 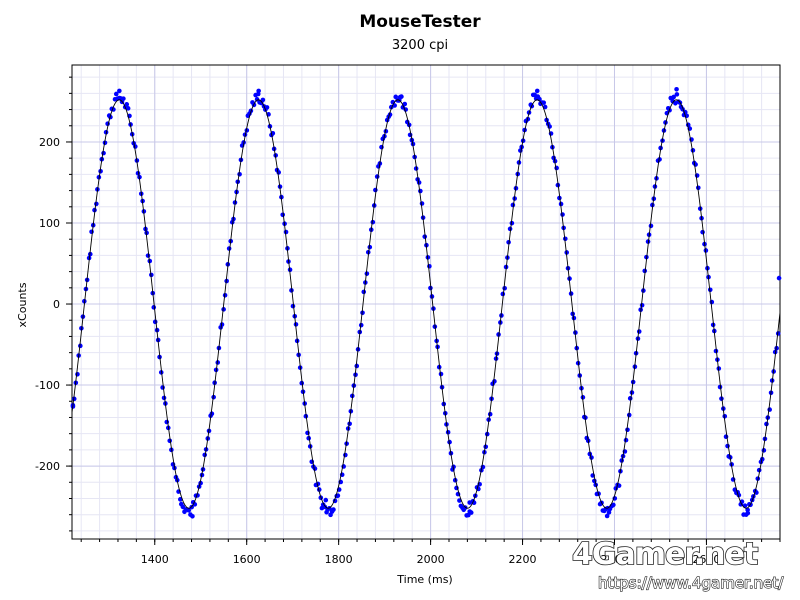 What do you see at coordinates (665, 554) in the screenshot?
I see `watermark-logo: 4Gamer.net` at bounding box center [665, 554].